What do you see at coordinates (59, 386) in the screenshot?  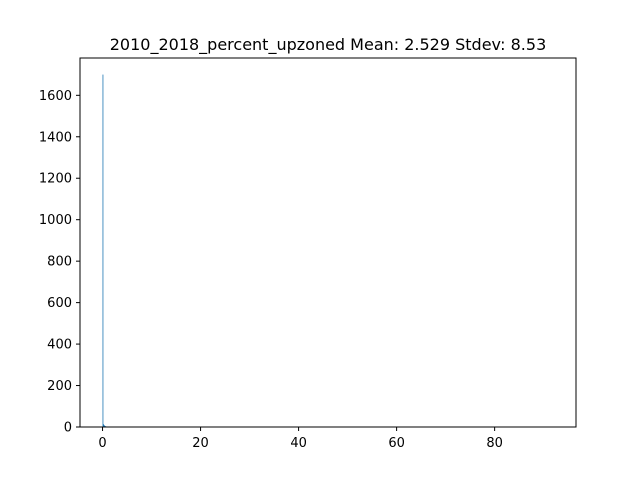 I see `y-tick-label: 200` at bounding box center [59, 386].